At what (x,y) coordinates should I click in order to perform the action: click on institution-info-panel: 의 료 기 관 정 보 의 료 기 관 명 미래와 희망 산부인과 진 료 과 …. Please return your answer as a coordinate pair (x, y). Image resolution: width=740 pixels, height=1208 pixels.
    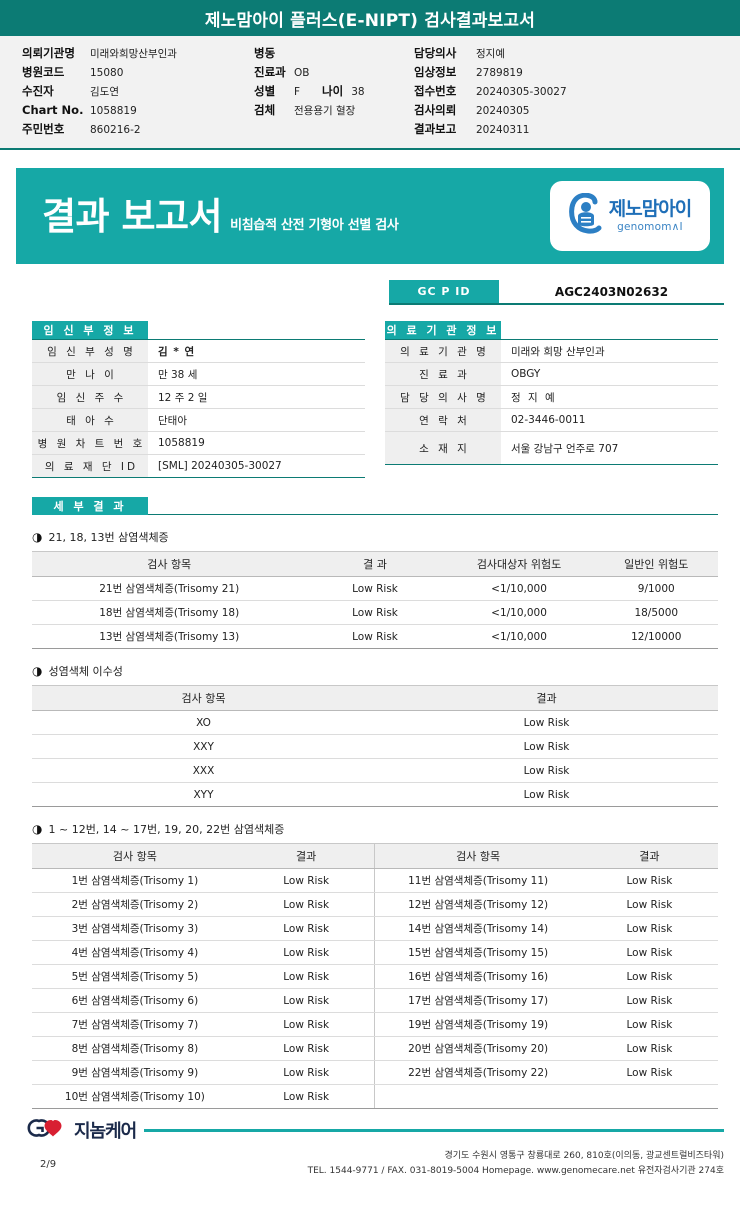
    Looking at the image, I should click on (551, 399).